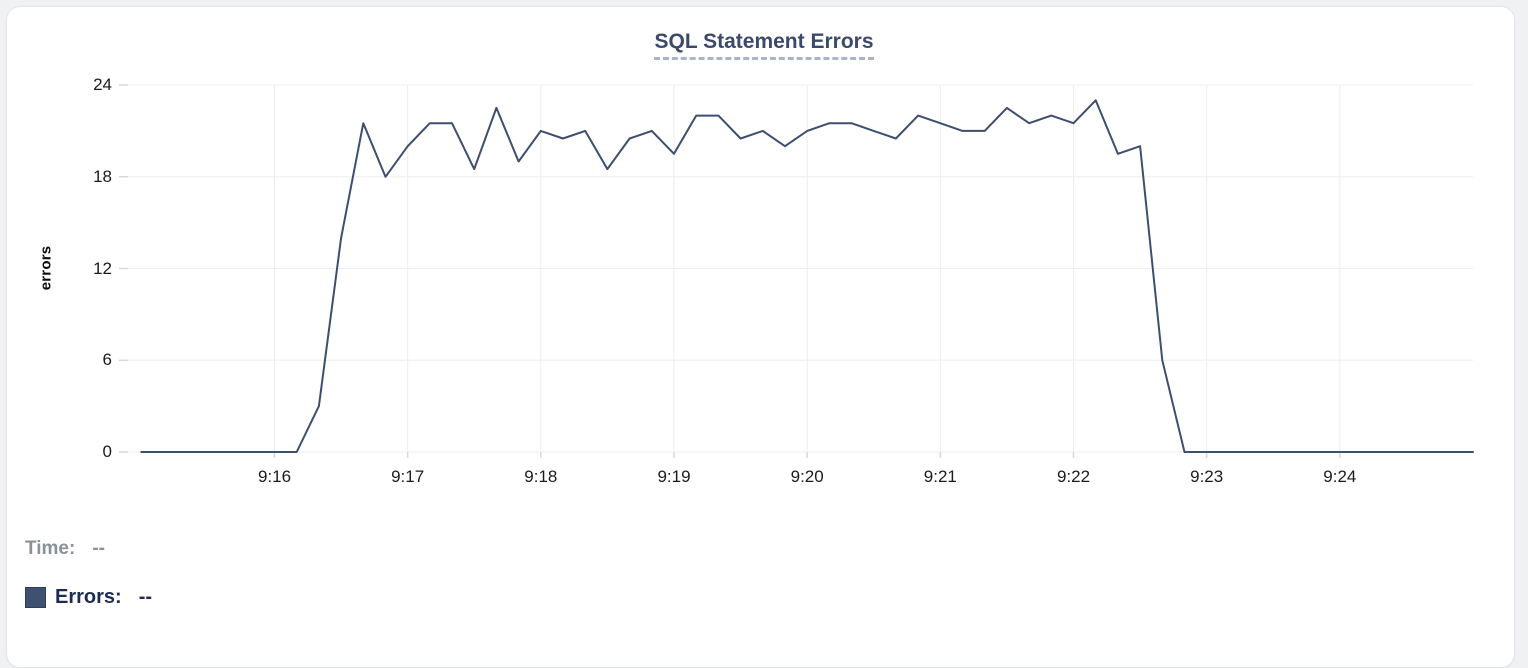 The image size is (1528, 668). I want to click on chart-header: SQL Statement Errors, so click(764, 45).